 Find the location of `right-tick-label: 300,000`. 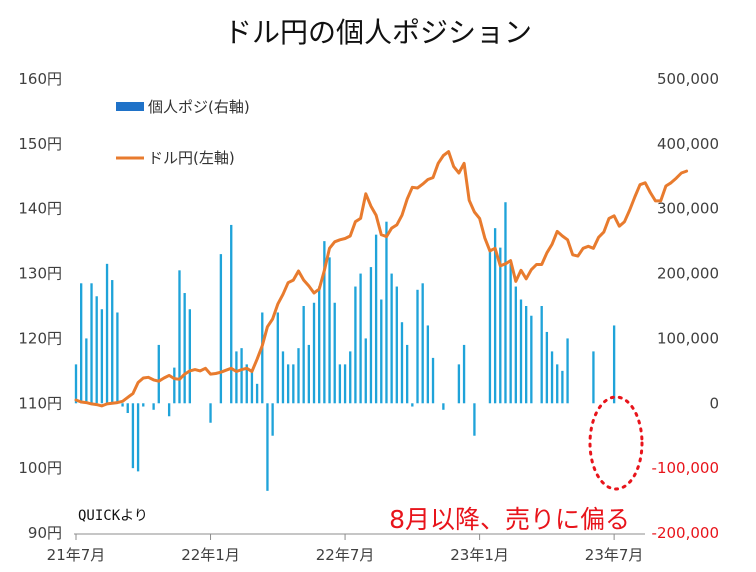

right-tick-label: 300,000 is located at coordinates (688, 209).